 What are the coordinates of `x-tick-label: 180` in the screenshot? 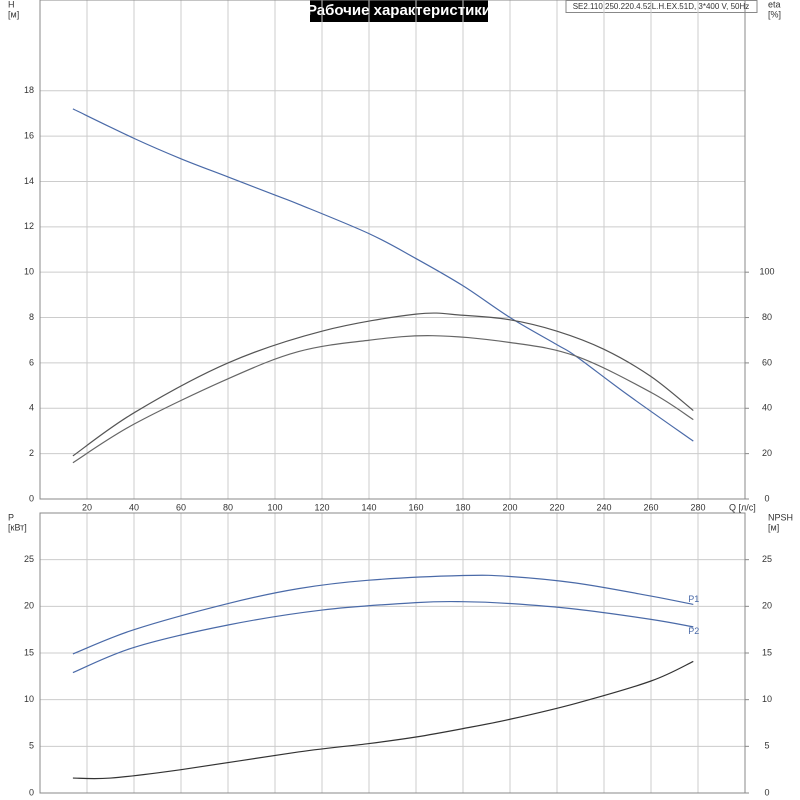 It's located at (462, 507).